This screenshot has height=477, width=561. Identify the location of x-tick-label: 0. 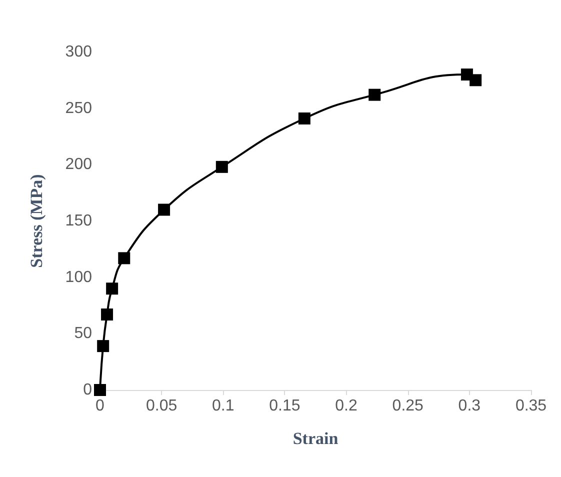
(100, 406).